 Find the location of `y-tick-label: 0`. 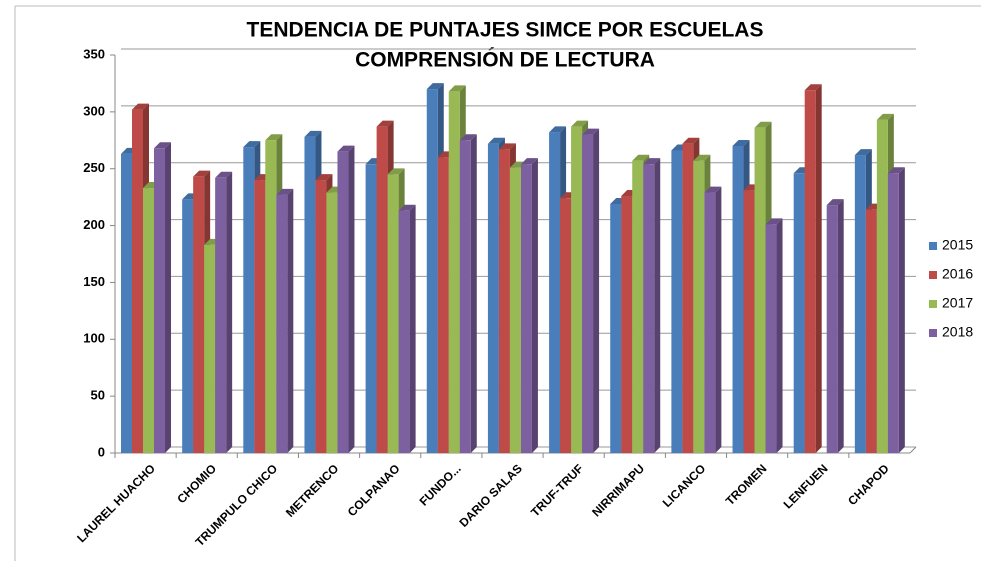

y-tick-label: 0 is located at coordinates (101, 451).